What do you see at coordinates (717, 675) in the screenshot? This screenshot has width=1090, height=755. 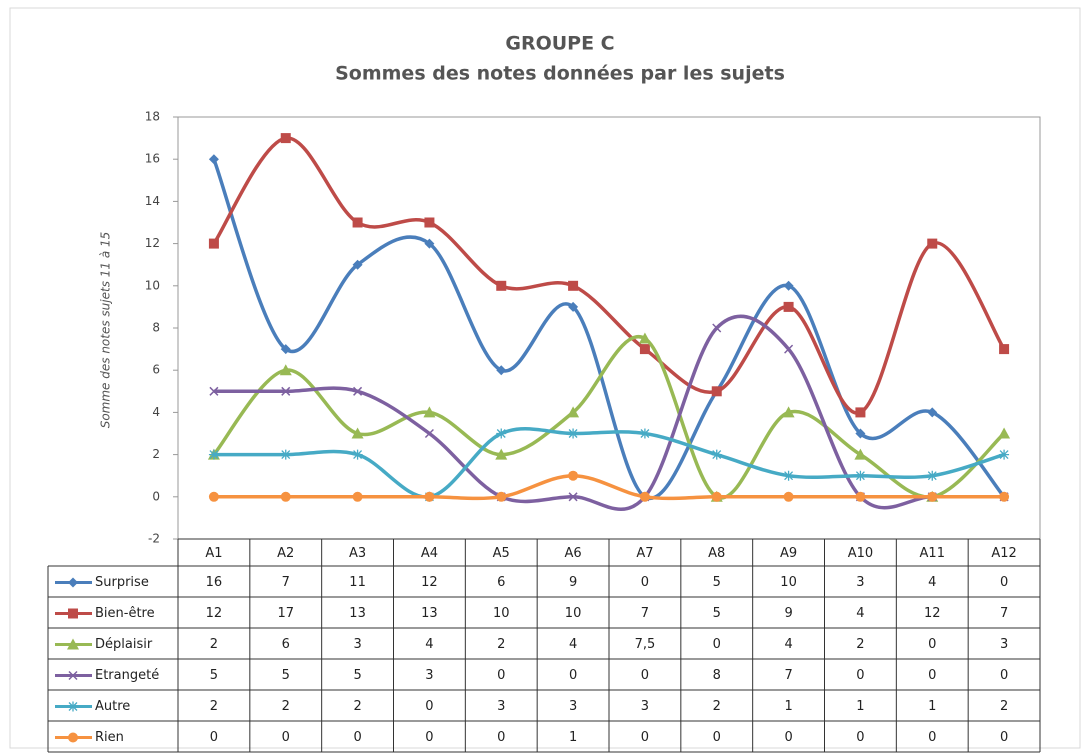 I see `table-cell: 8` at bounding box center [717, 675].